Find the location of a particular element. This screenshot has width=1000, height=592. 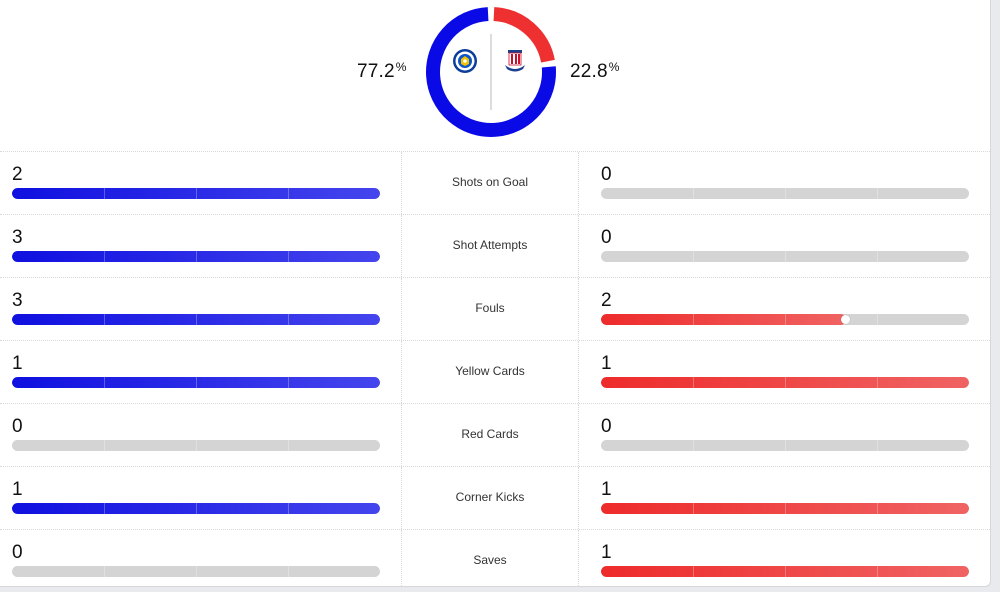

stat-row: 3 Shot Attempts 0 is located at coordinates (495, 245).